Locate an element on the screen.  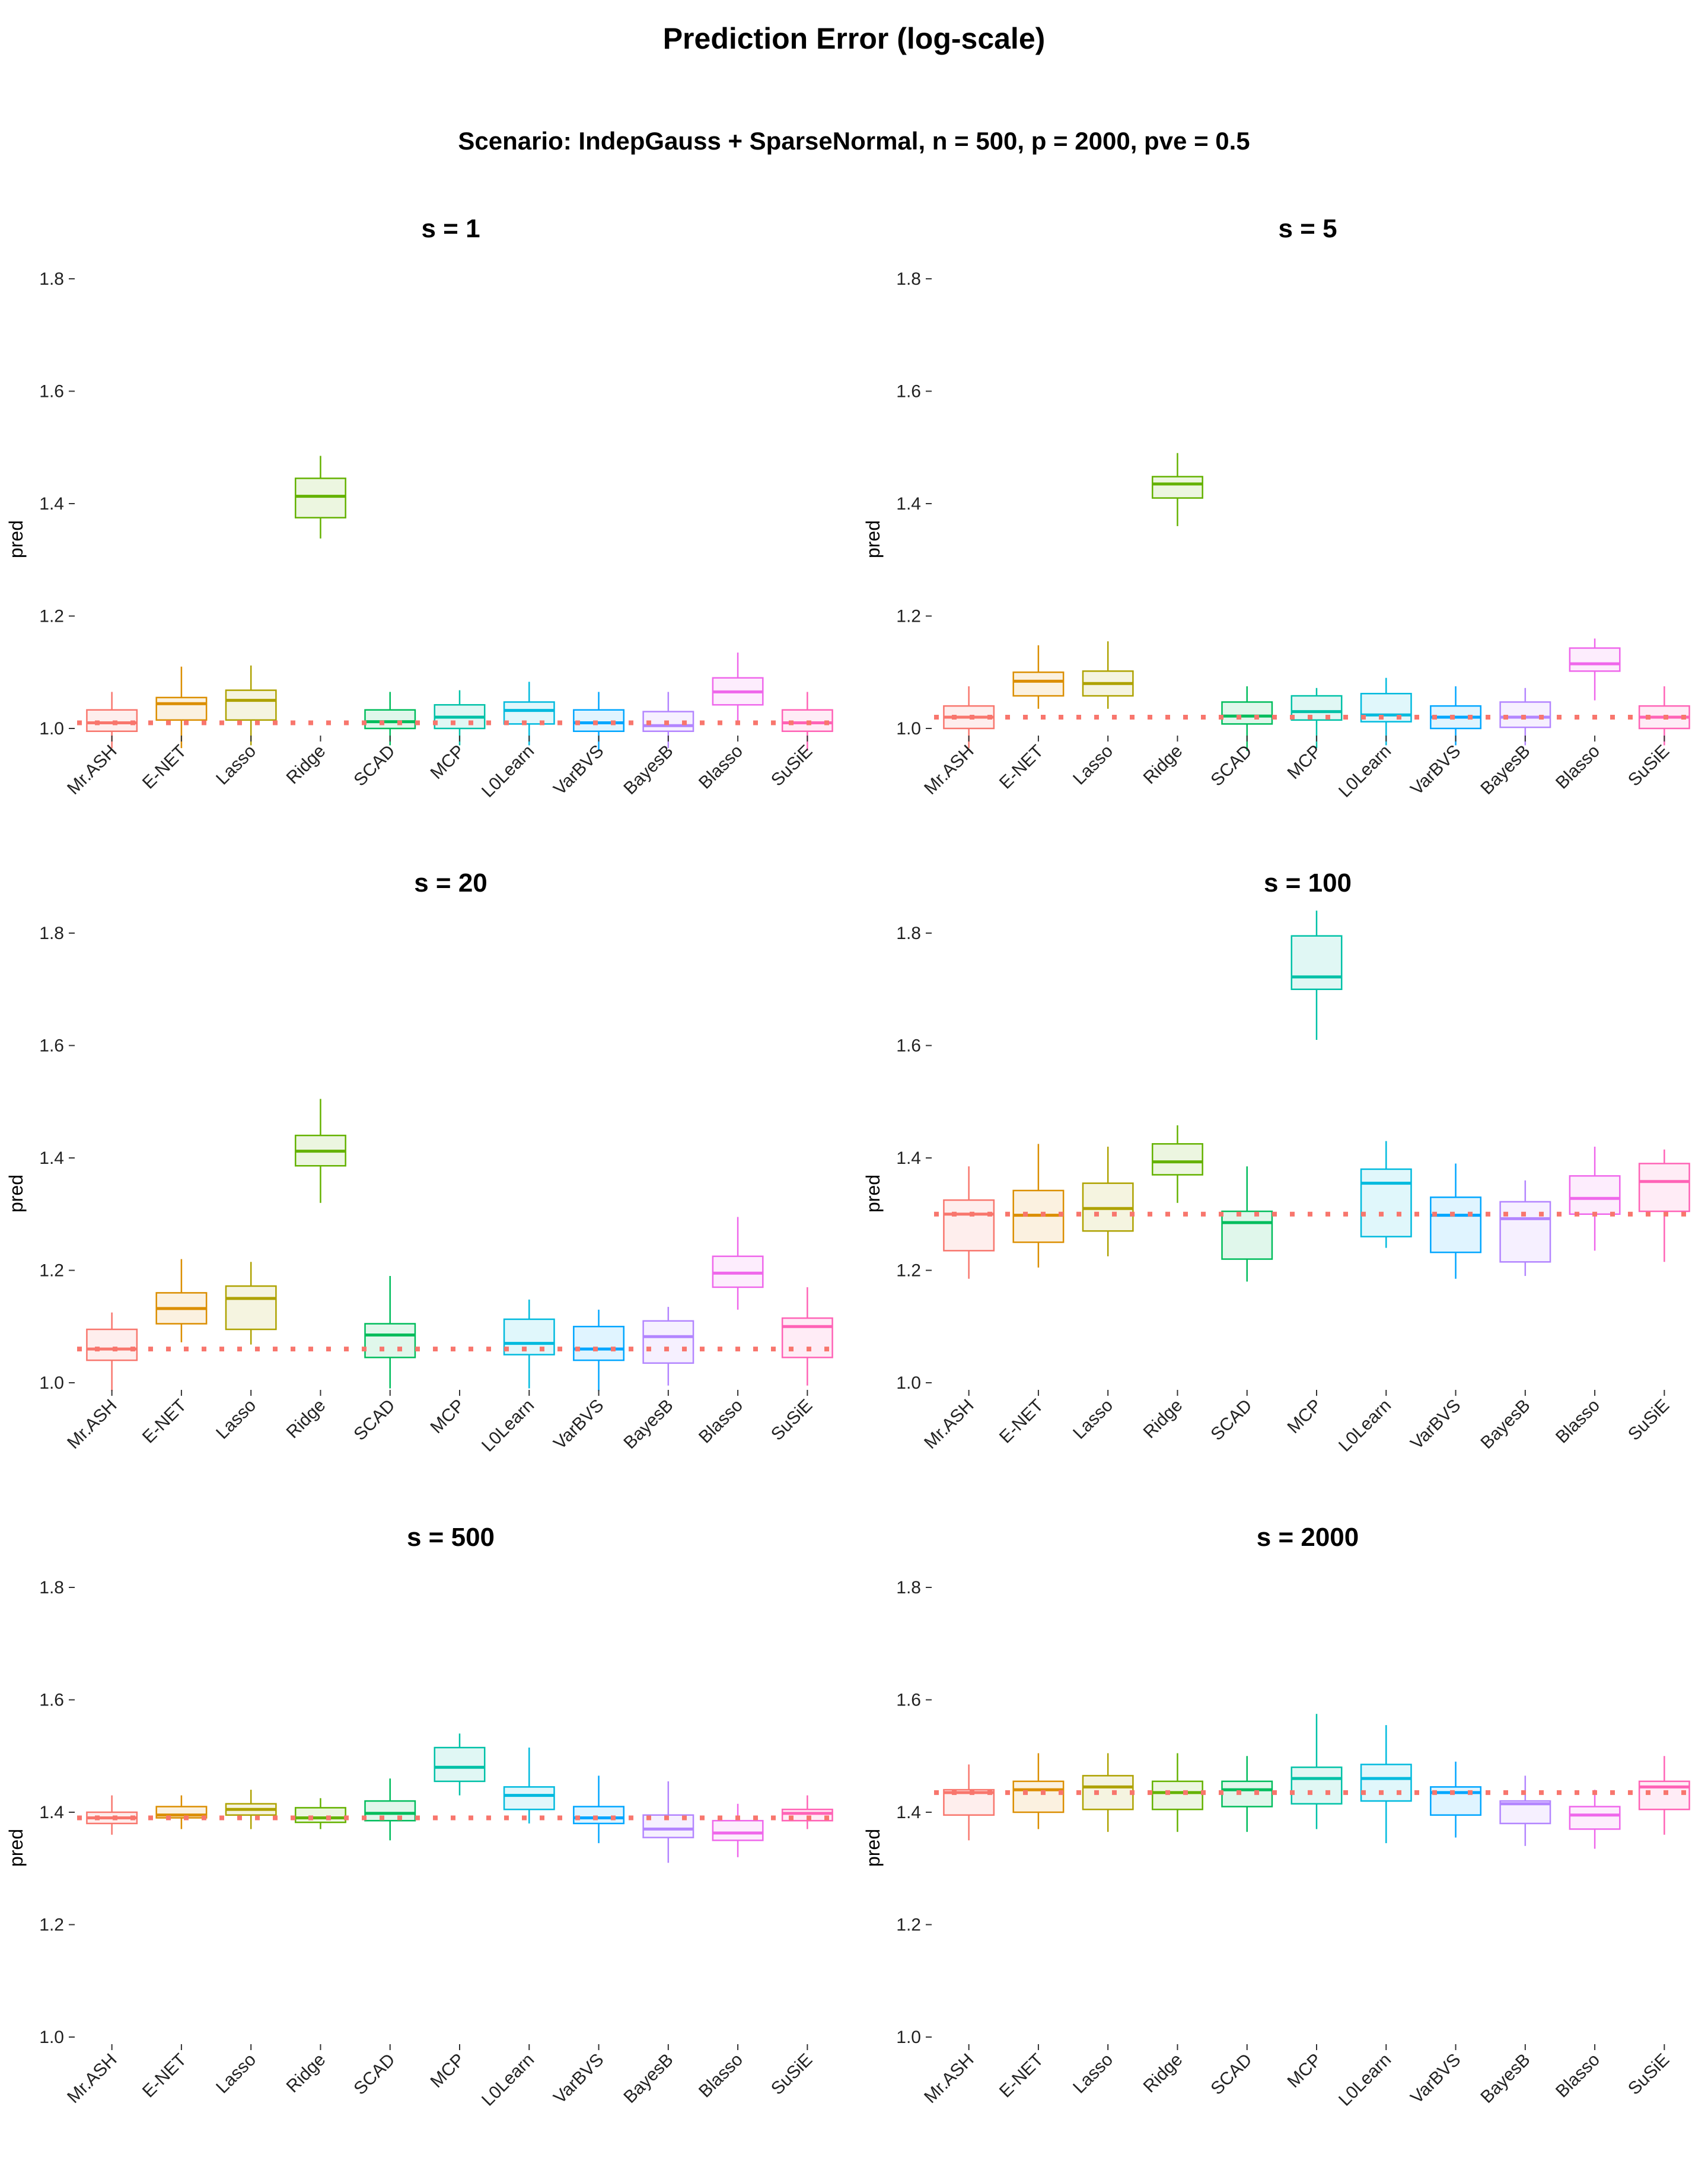
main-title: Prediction Error (log-scale) is located at coordinates (854, 38).